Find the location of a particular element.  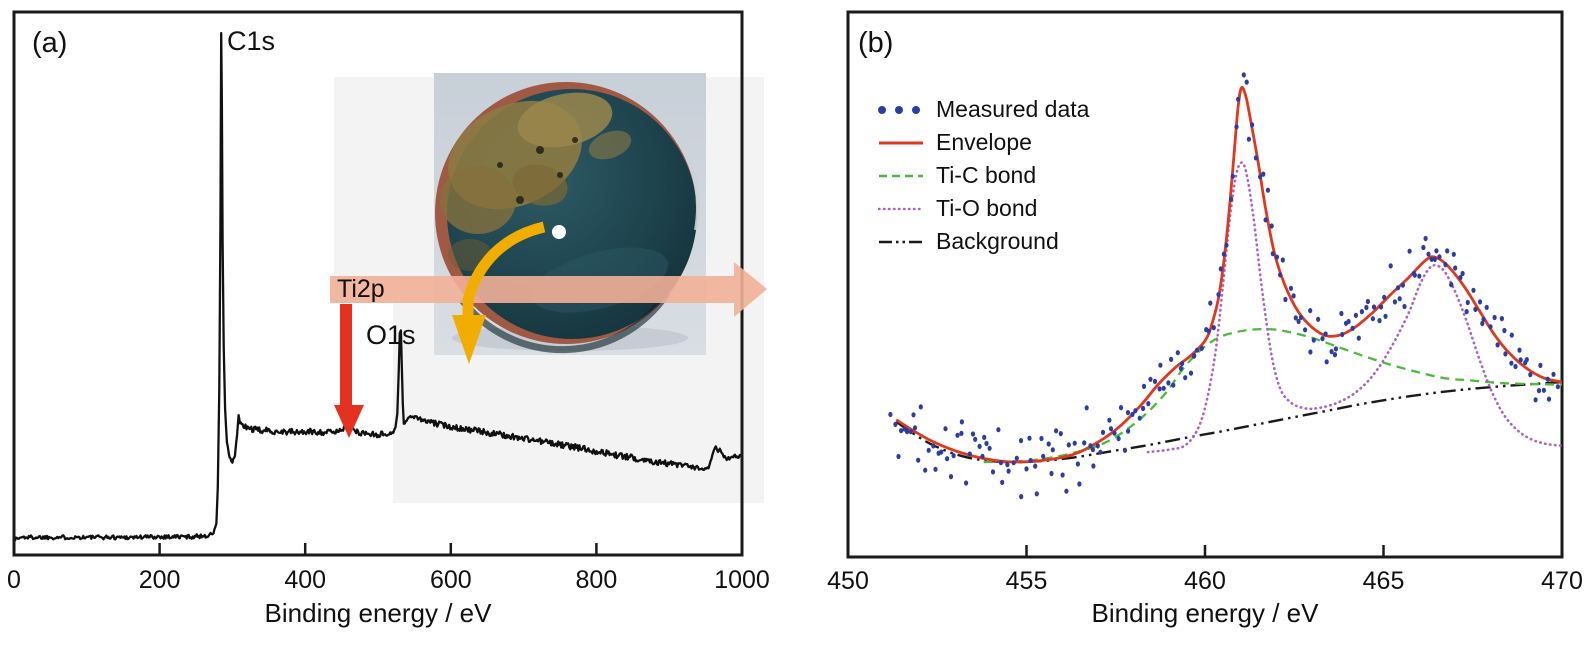

legend-label-envelope: Envelope is located at coordinates (984, 142).